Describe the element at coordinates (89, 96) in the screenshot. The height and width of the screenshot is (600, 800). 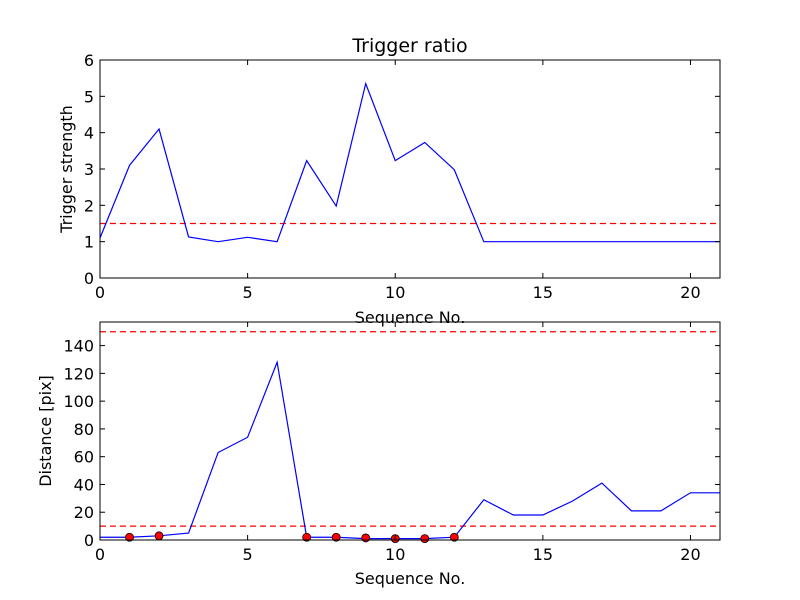
I see `y-tick-label: 5` at that location.